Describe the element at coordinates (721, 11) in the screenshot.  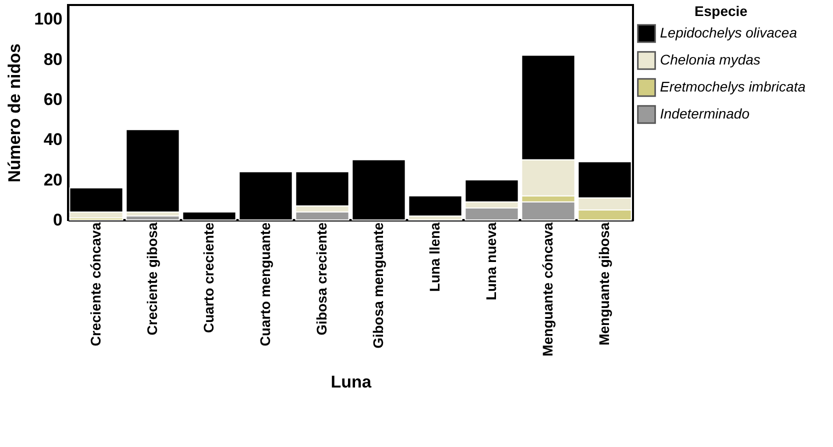
I see `legend-title: Especie` at that location.